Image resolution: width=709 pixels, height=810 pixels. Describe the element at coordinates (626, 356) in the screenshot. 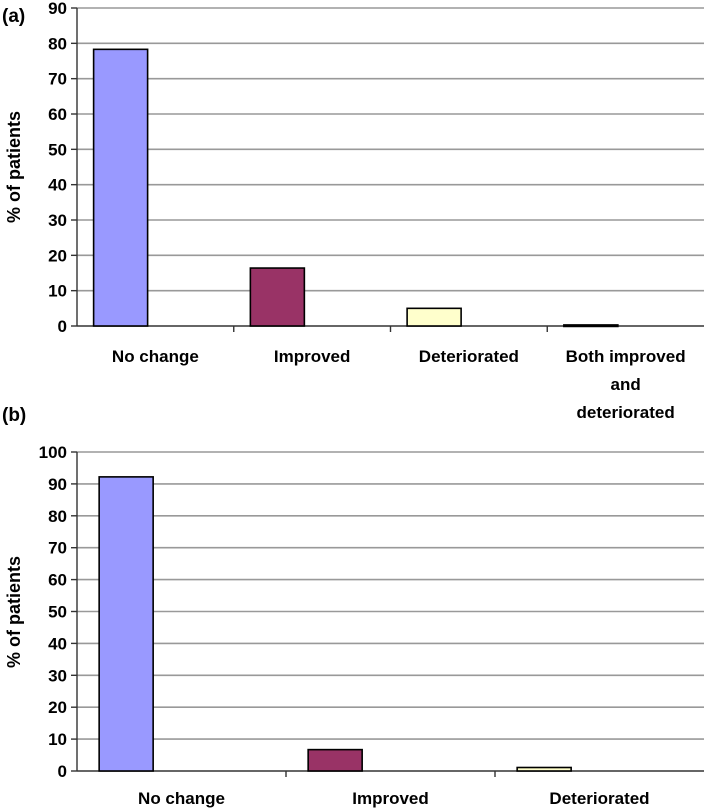

I see `category-label: Both improved` at that location.